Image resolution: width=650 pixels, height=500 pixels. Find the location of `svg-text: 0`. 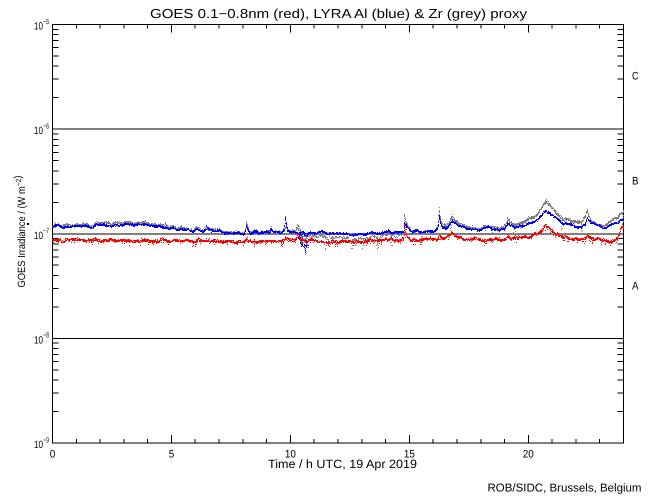

svg-text: 0 is located at coordinates (53, 455).